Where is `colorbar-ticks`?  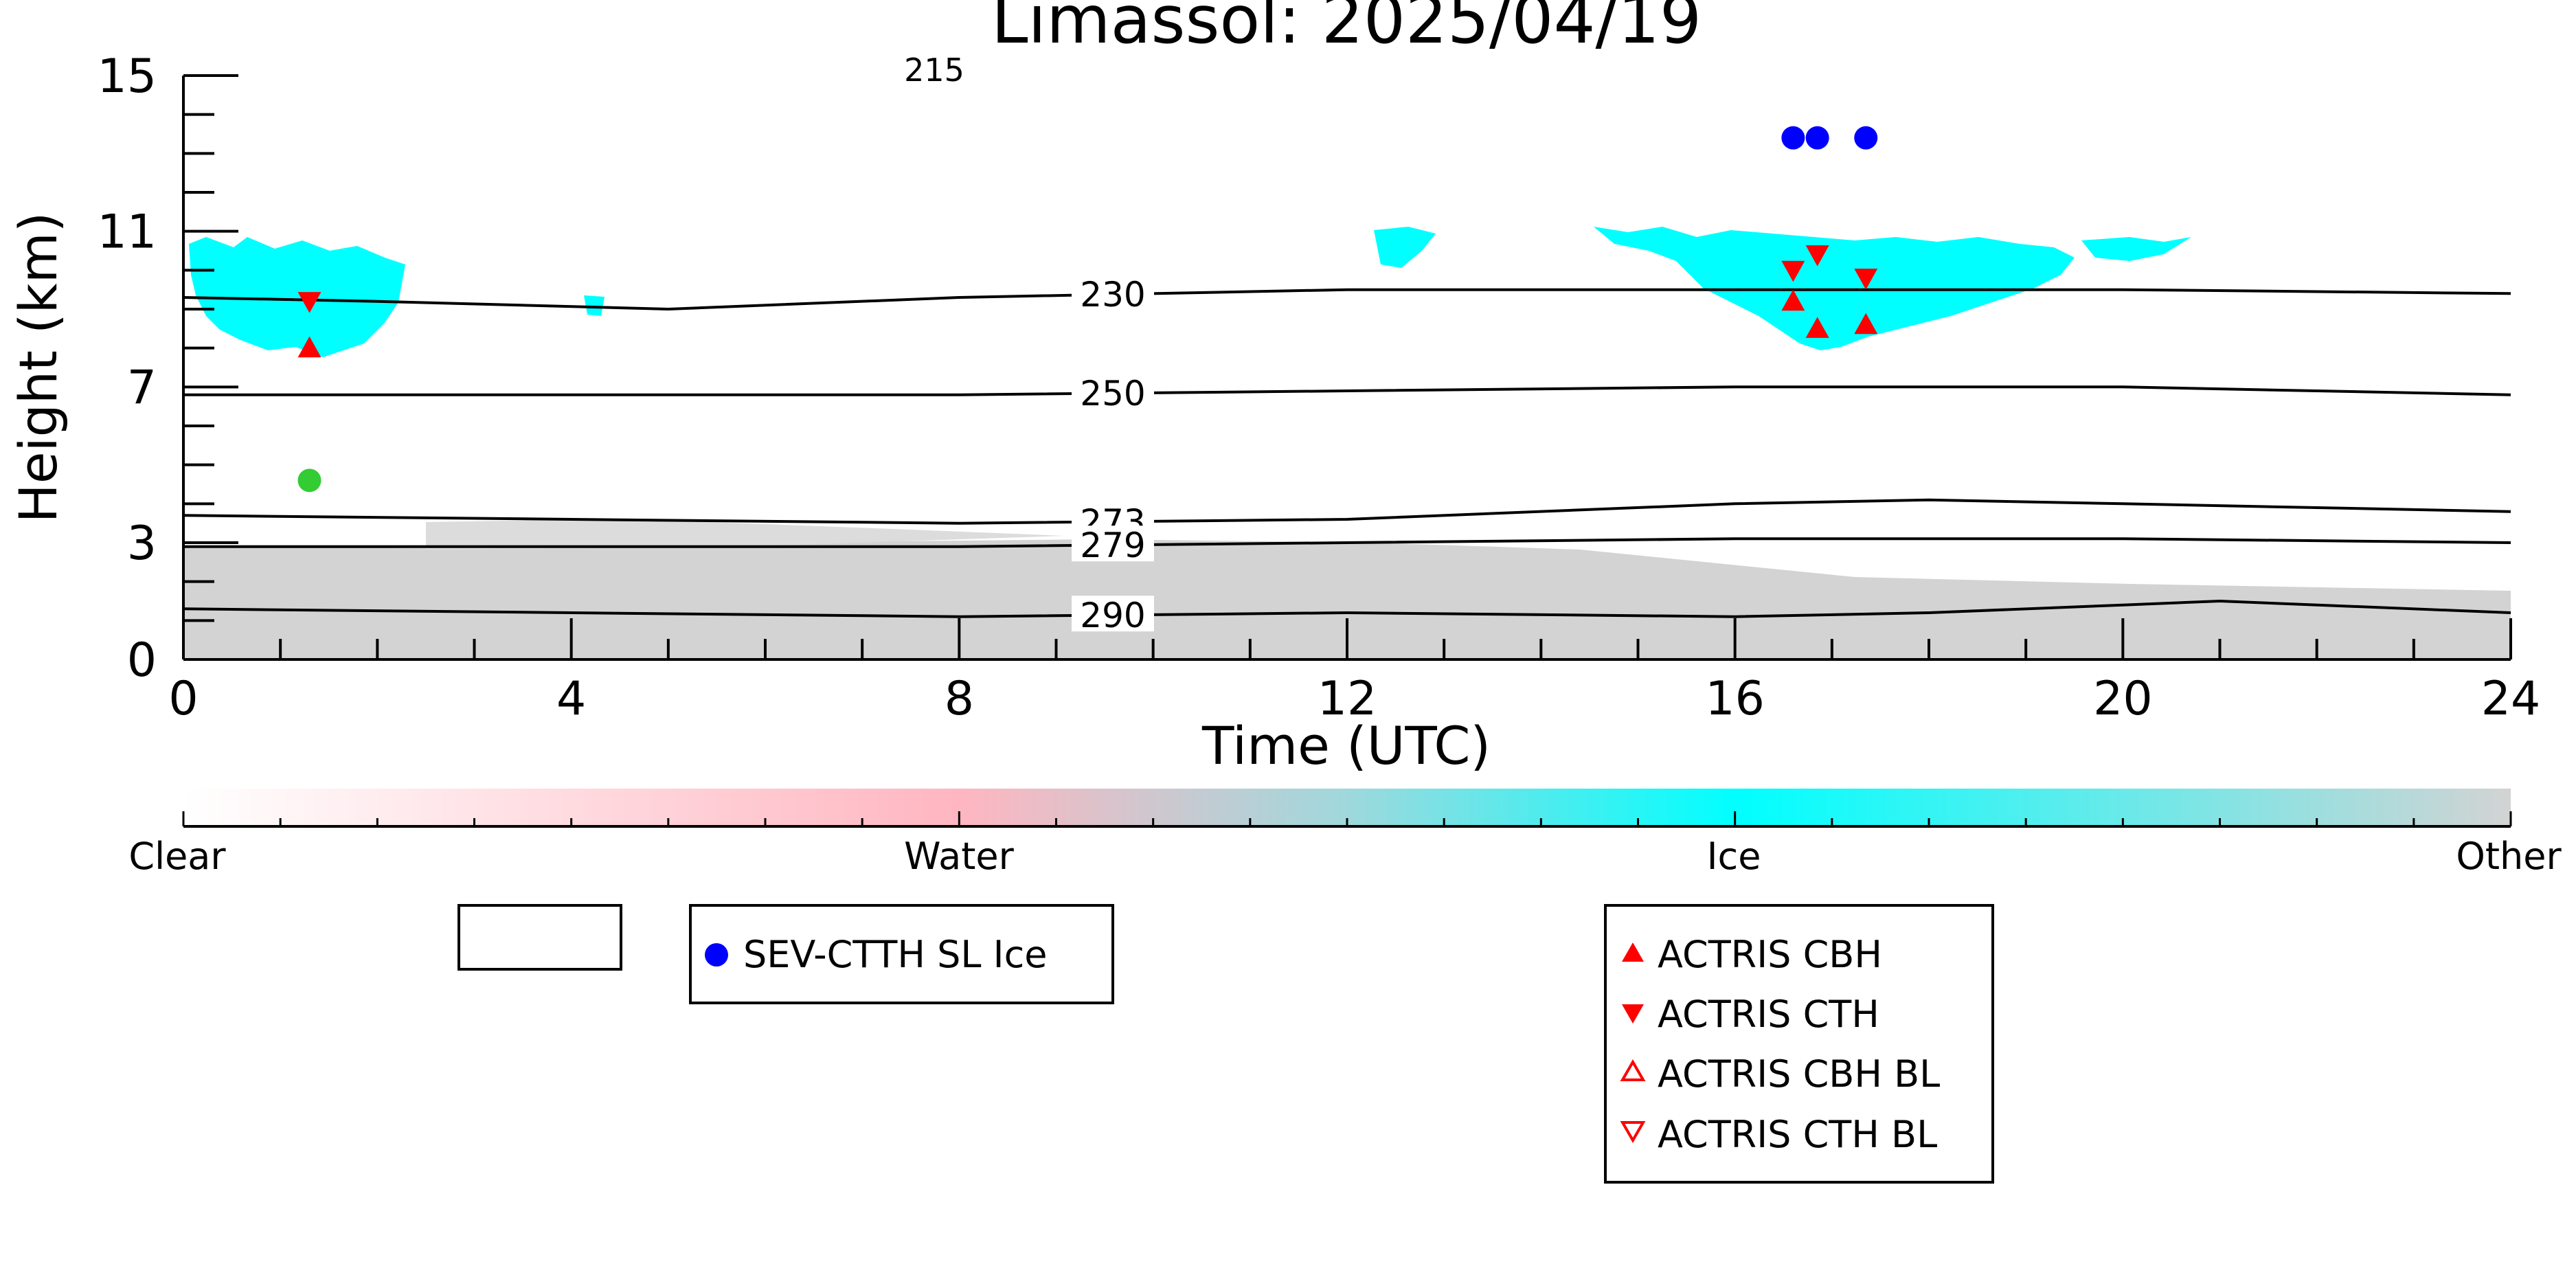 colorbar-ticks is located at coordinates (1347, 818).